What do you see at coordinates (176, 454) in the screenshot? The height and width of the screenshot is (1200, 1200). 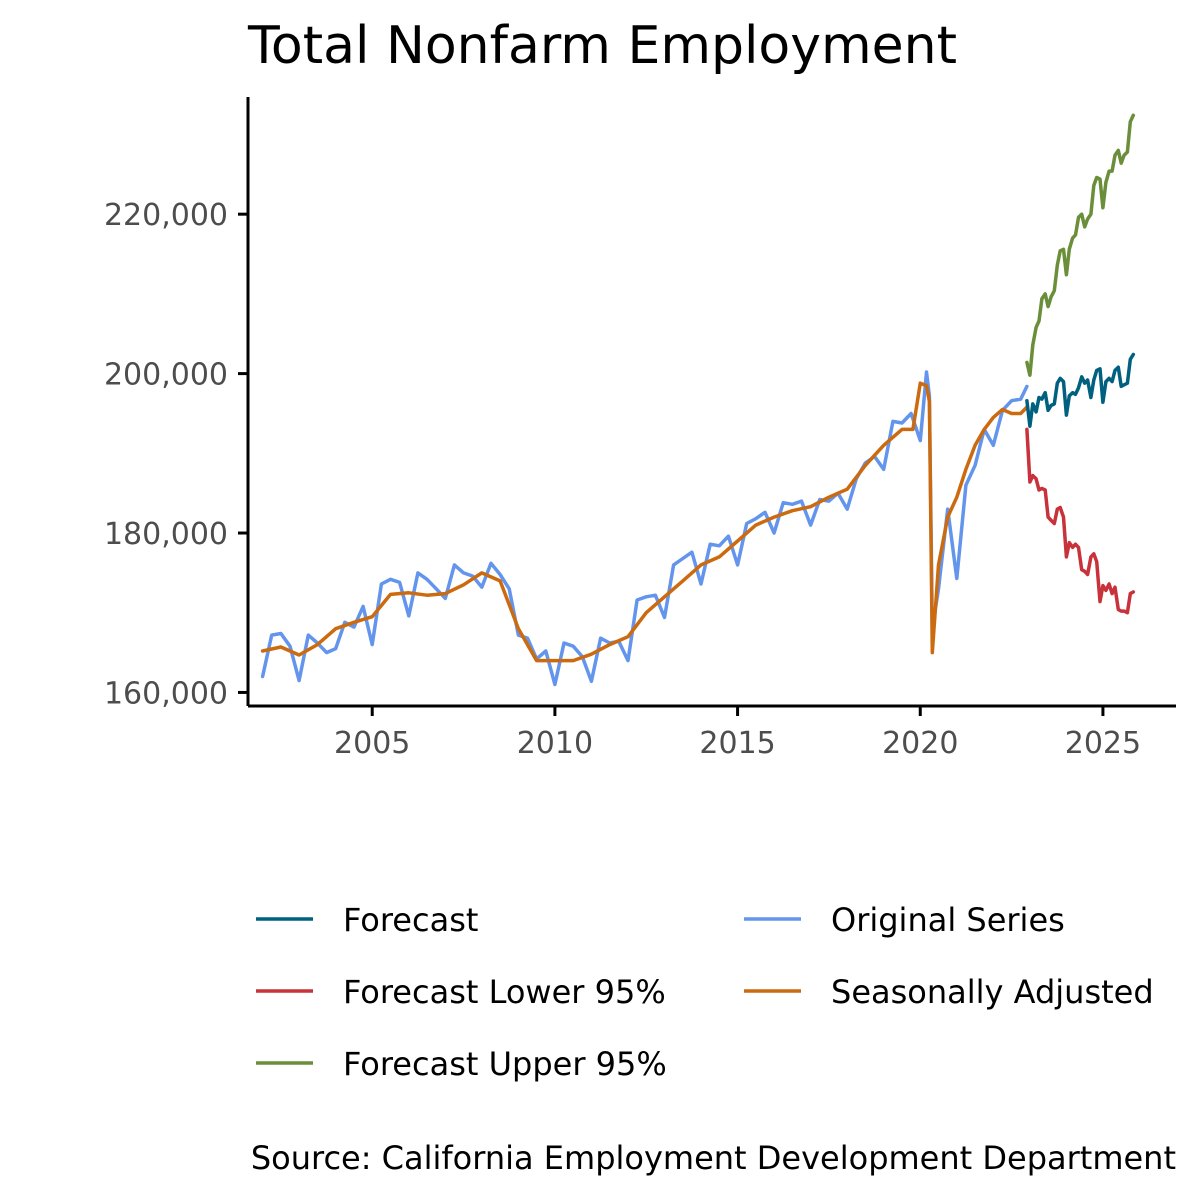 I see `y-axis-ticks: 160,000 180,000 200,000 220,000` at bounding box center [176, 454].